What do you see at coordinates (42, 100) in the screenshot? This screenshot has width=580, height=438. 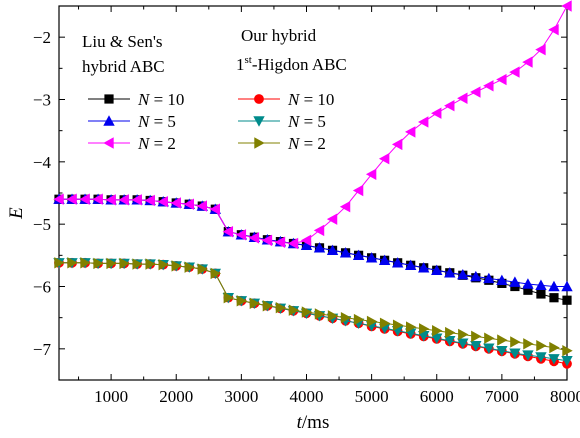 I see `y-tick-label: −3` at bounding box center [42, 100].